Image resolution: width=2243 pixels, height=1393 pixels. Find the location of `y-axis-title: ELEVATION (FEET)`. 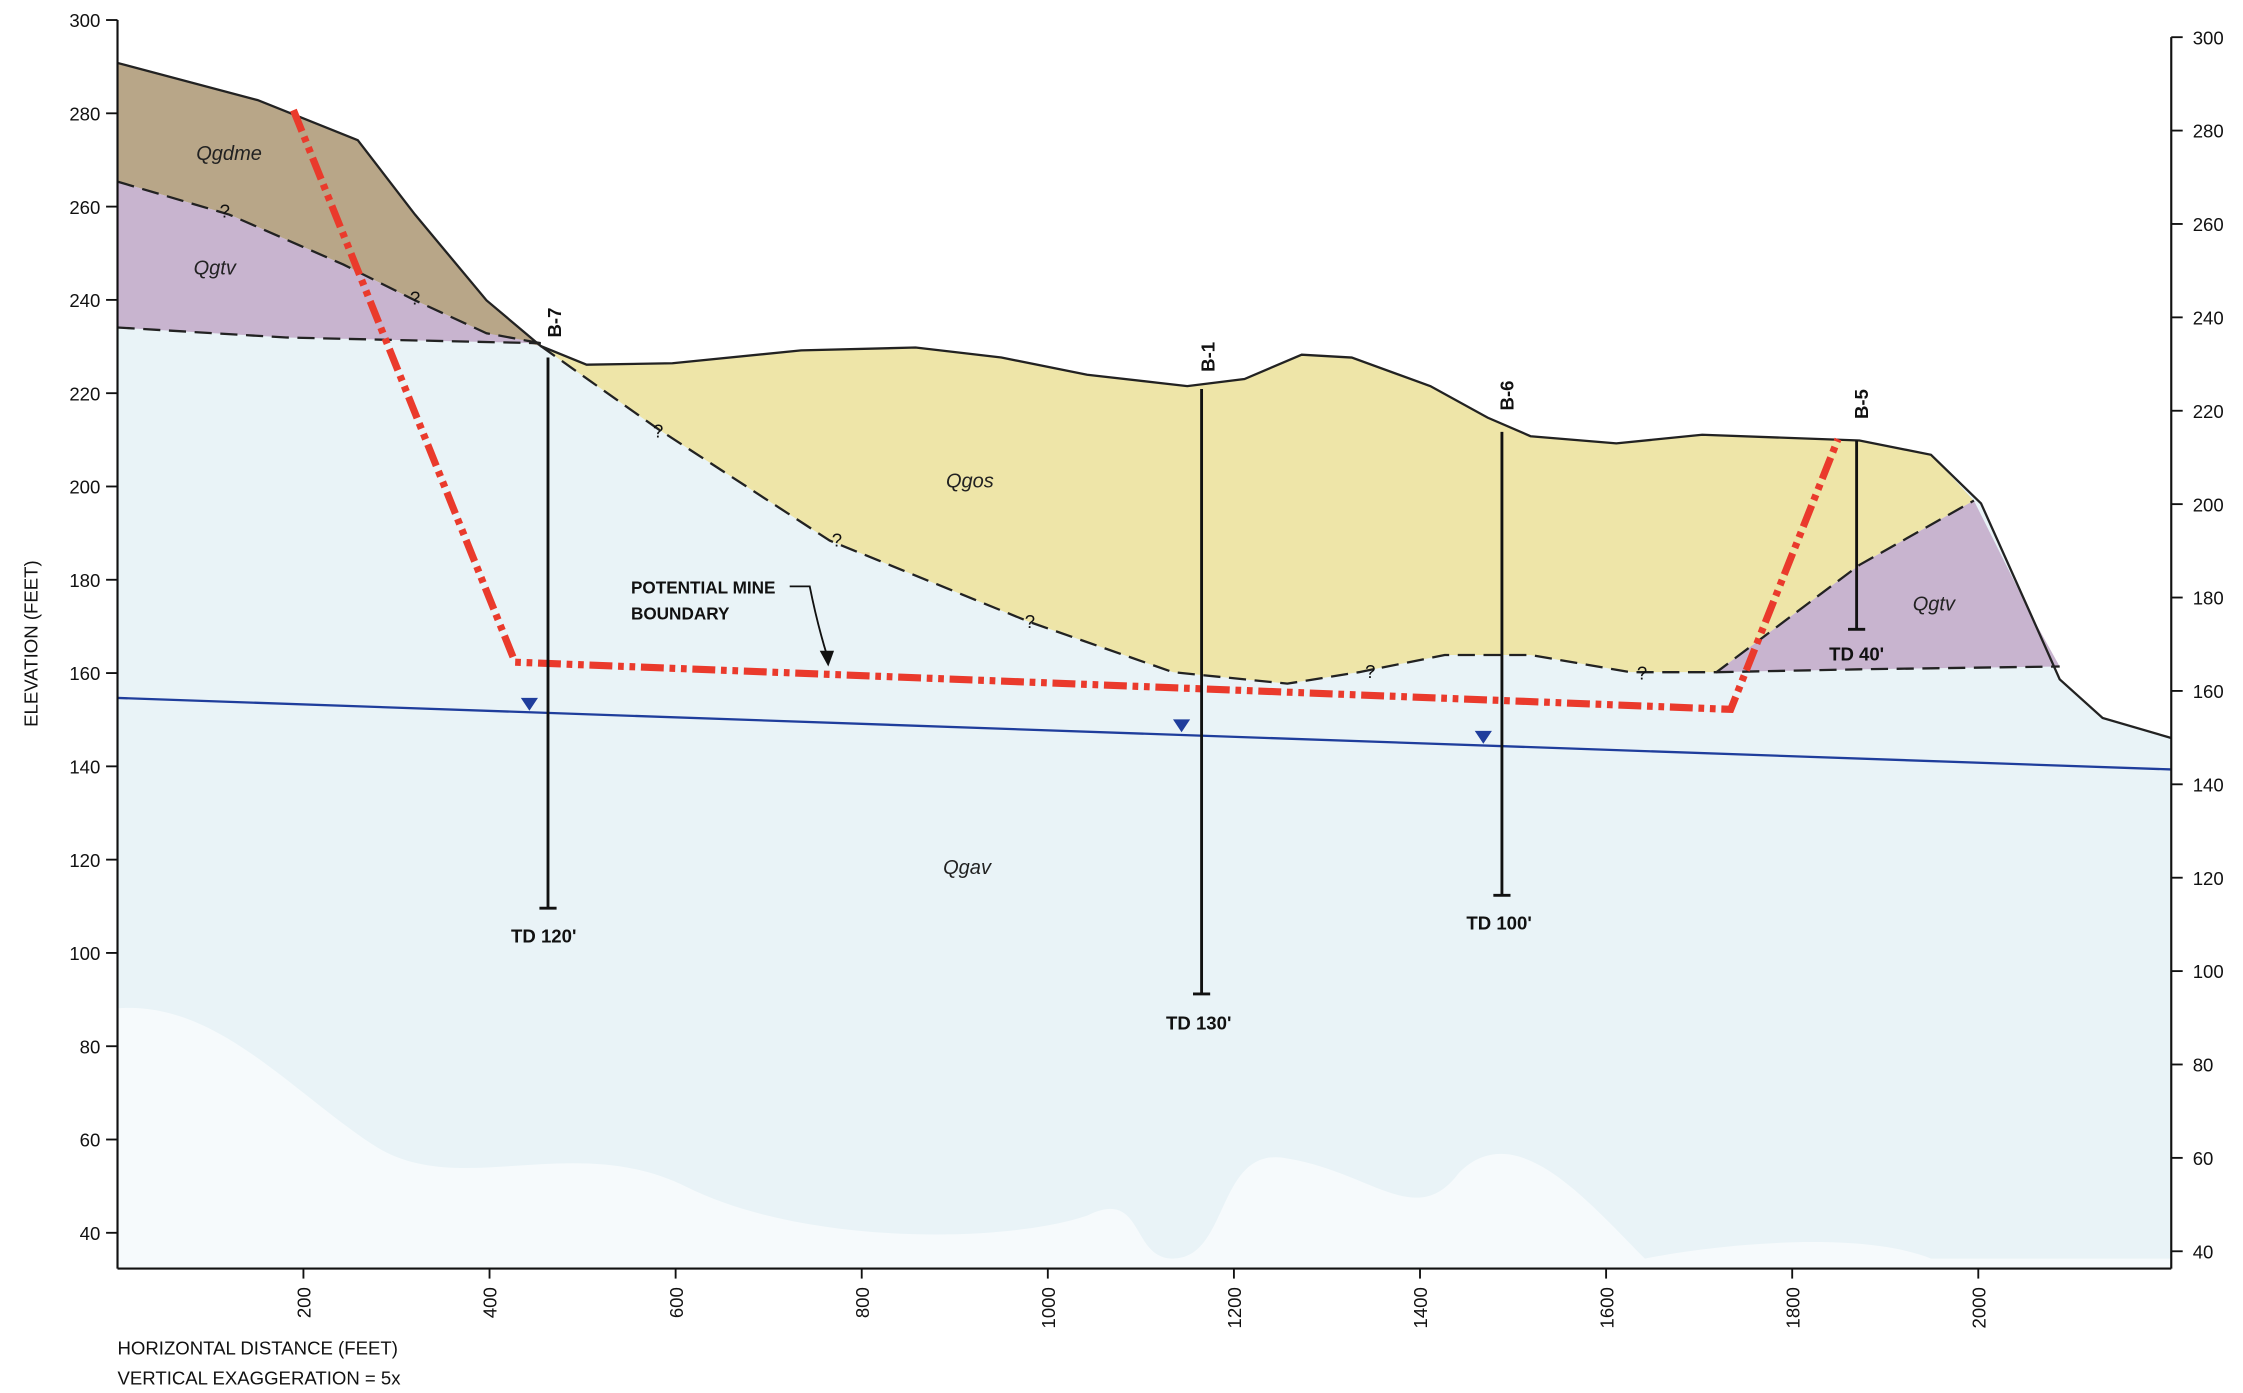

y-axis-title: ELEVATION (FEET) is located at coordinates (30, 643).